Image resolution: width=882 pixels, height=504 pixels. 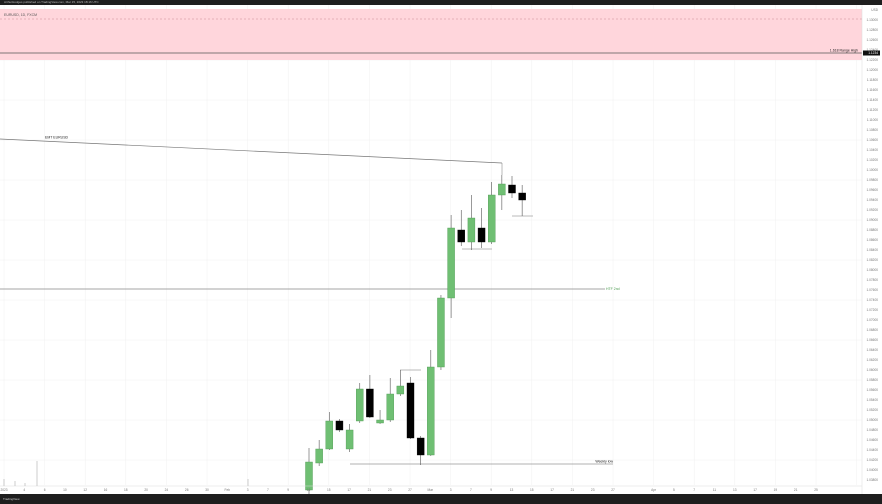 What do you see at coordinates (872, 410) in the screenshot?
I see `price-tick-label: 1.05200` at bounding box center [872, 410].